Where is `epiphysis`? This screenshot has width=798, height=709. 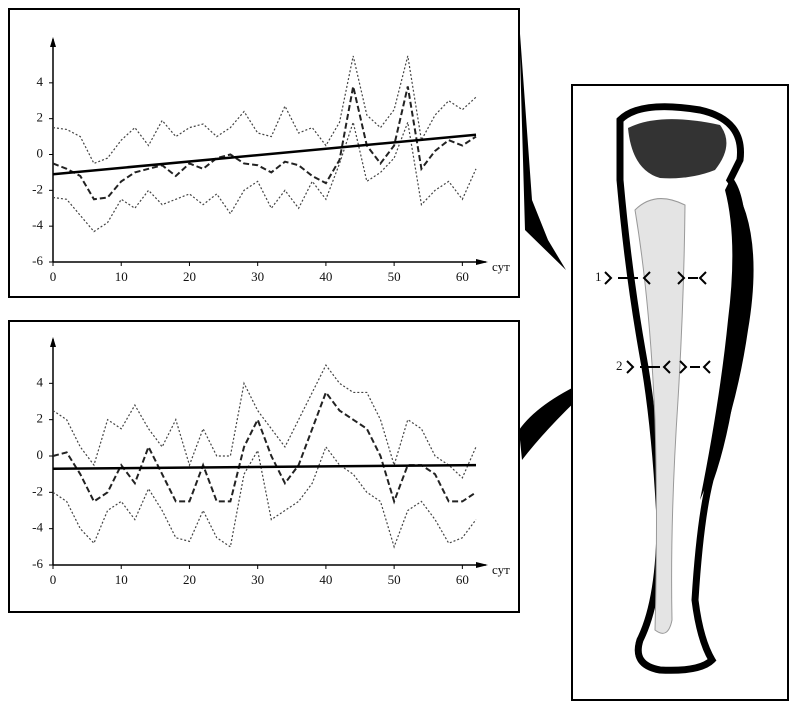 epiphysis is located at coordinates (677, 149).